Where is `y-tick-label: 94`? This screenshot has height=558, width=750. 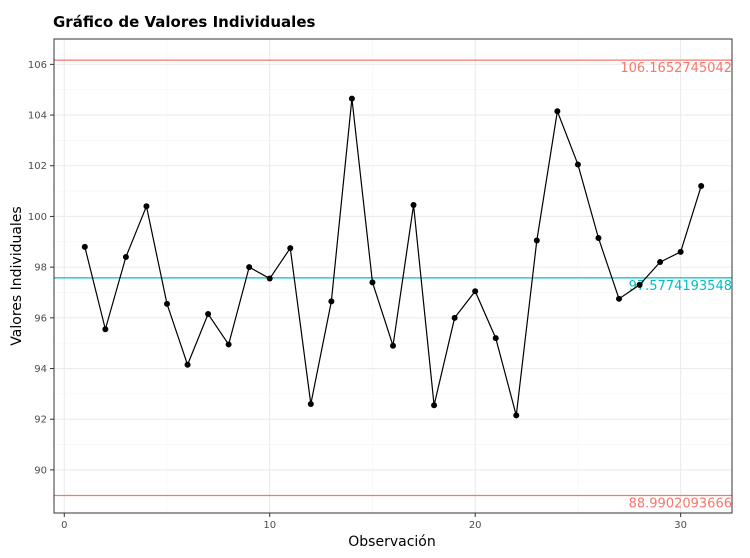
y-tick-label: 94 is located at coordinates (40, 369).